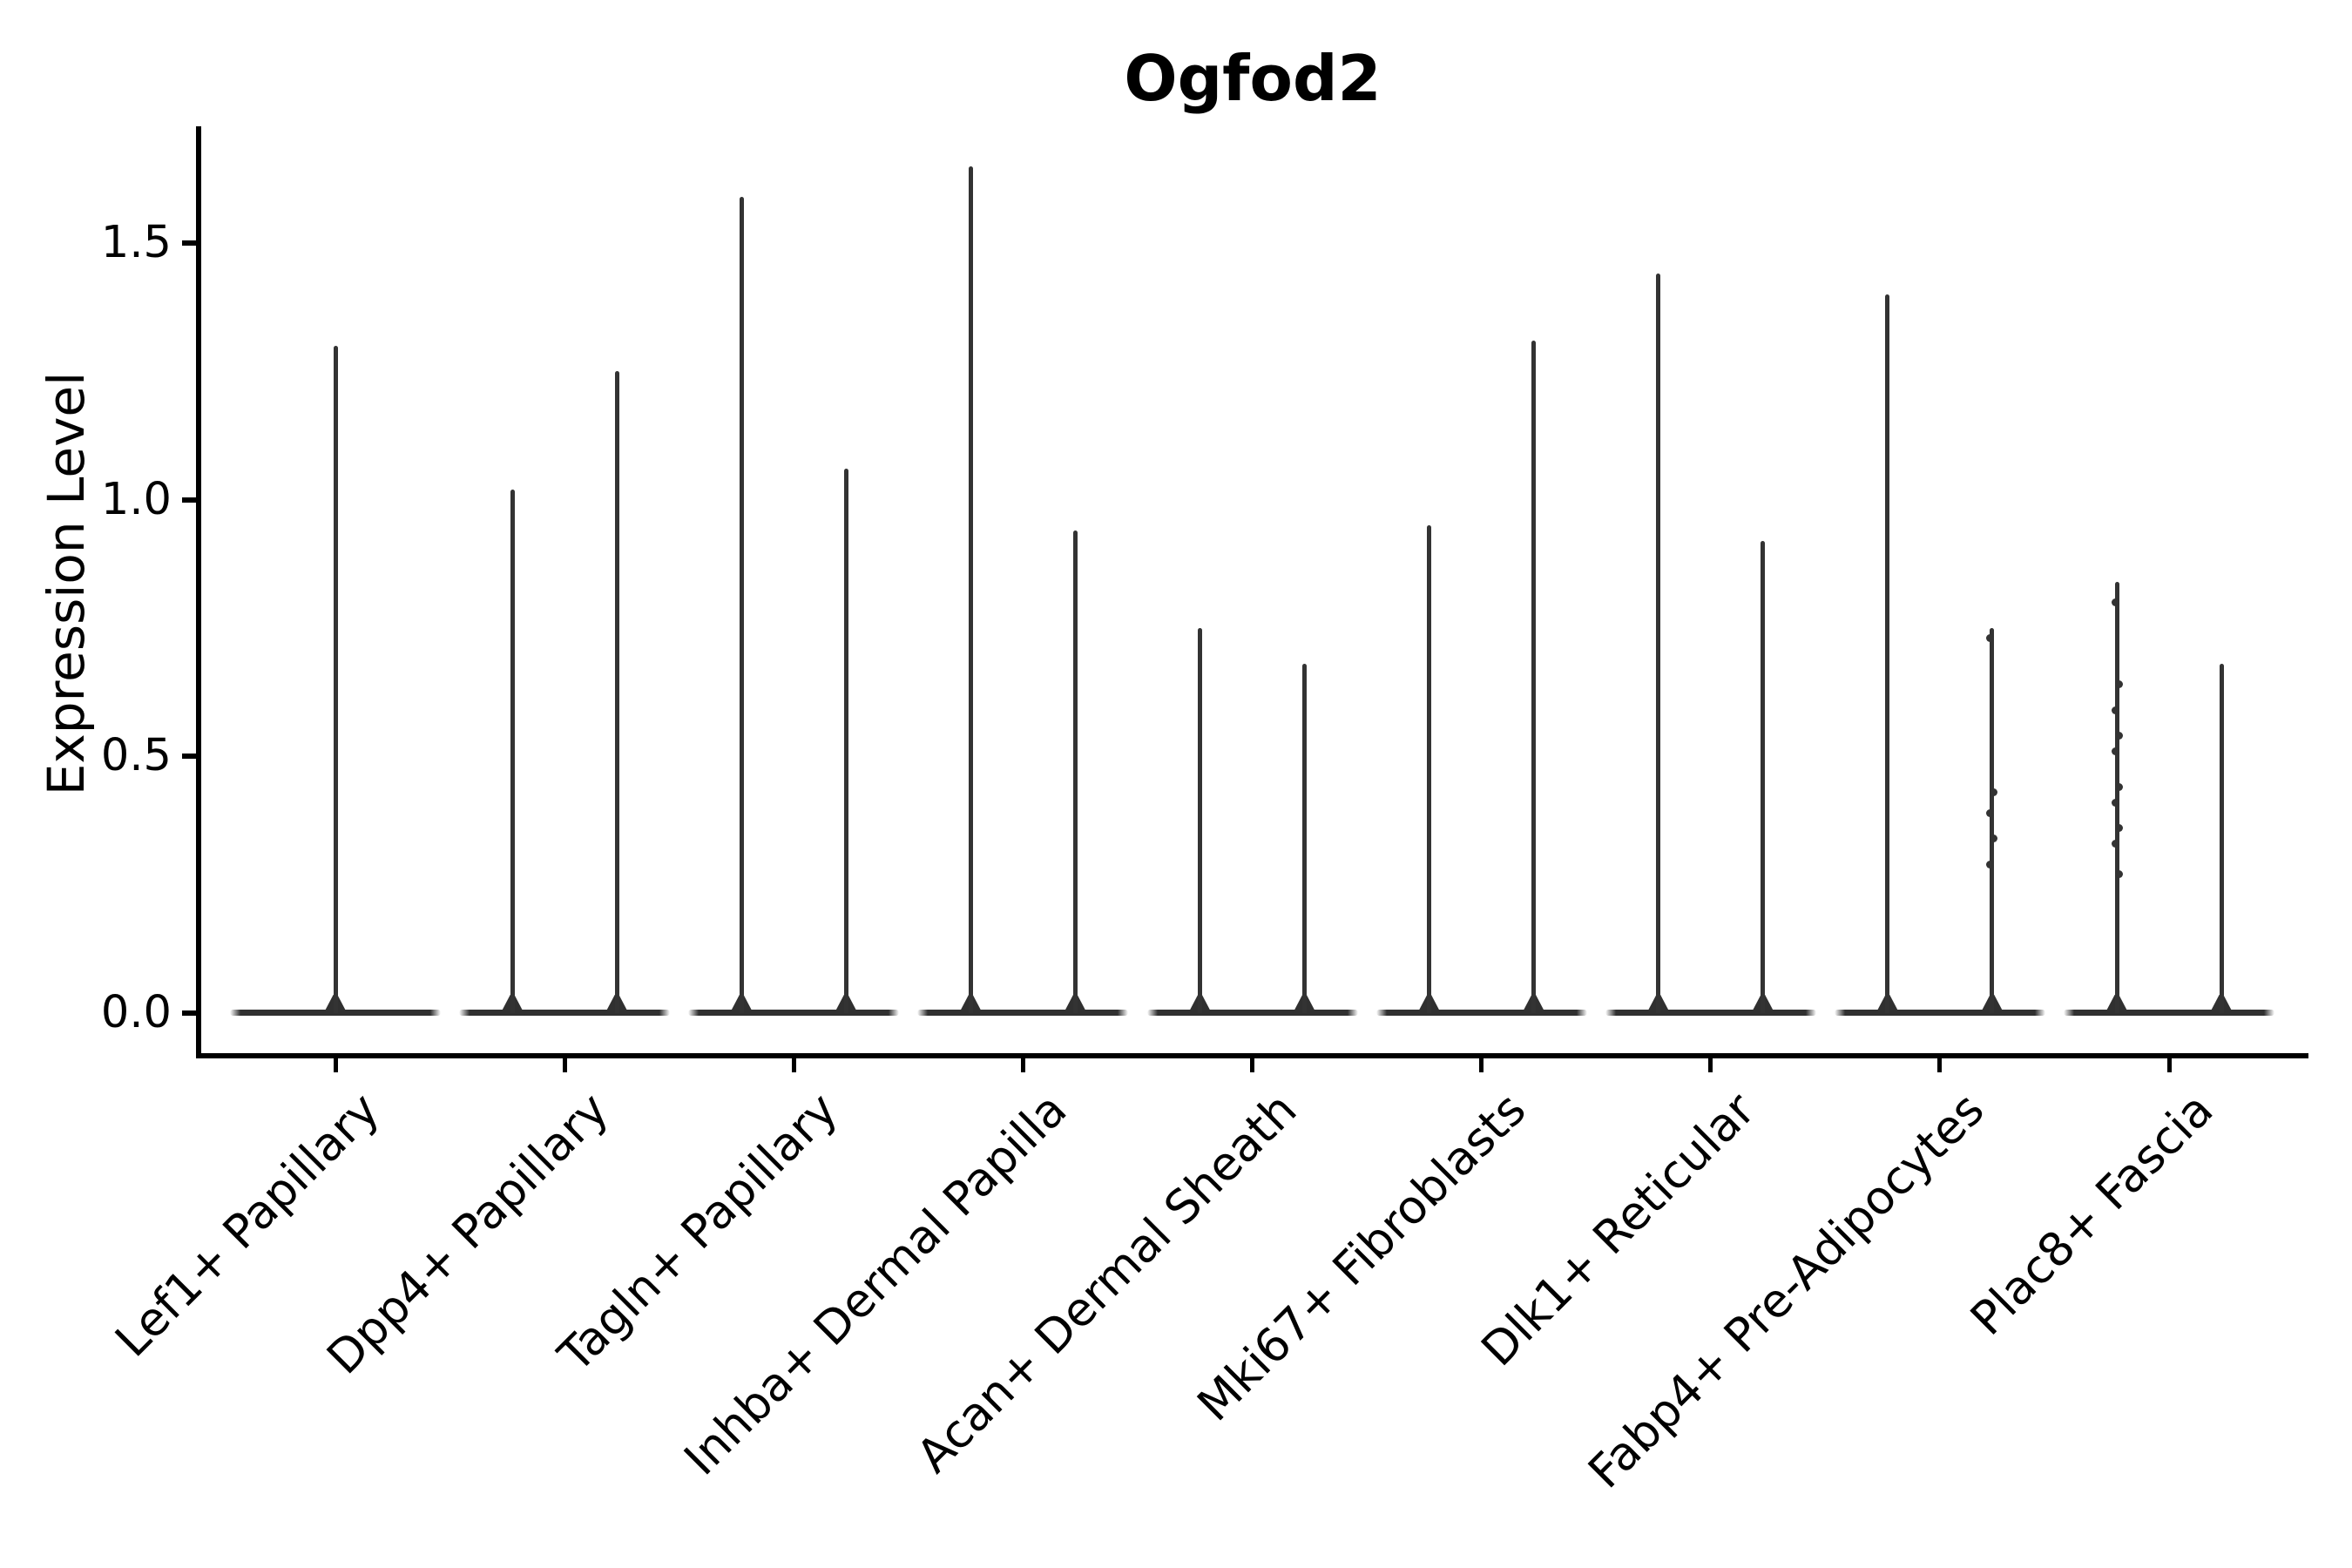 The width and height of the screenshot is (2352, 1568). I want to click on x-axis-spine, so click(1252, 1055).